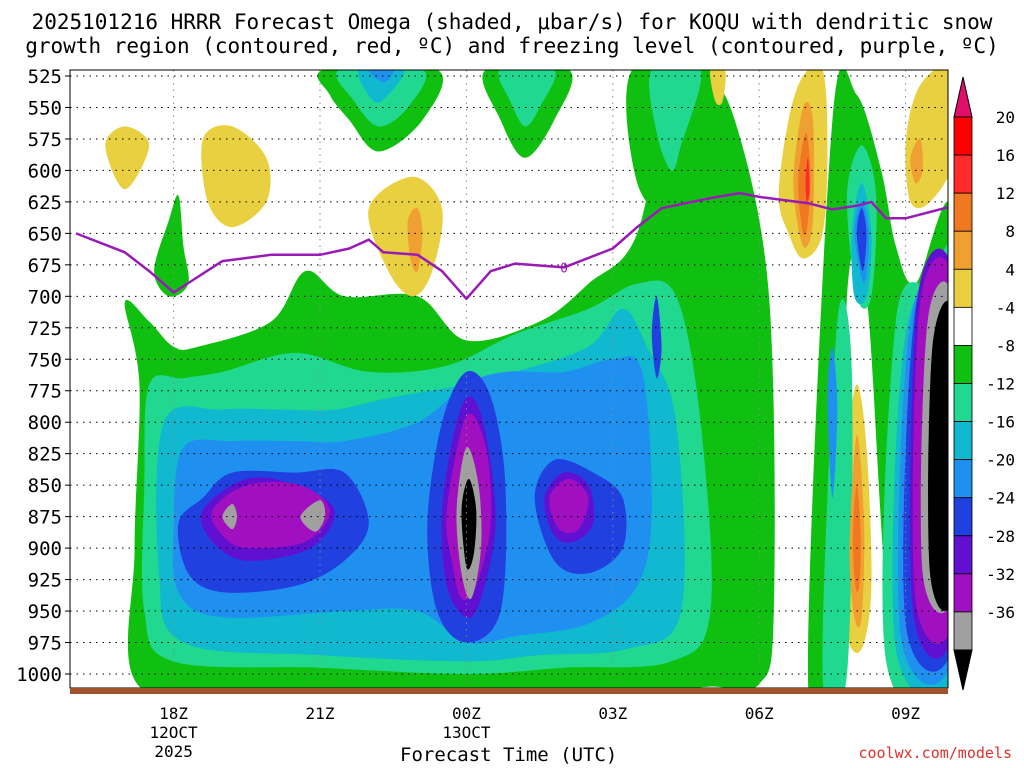  I want to click on x-tick-label-18Z: 18Z, so click(173, 713).